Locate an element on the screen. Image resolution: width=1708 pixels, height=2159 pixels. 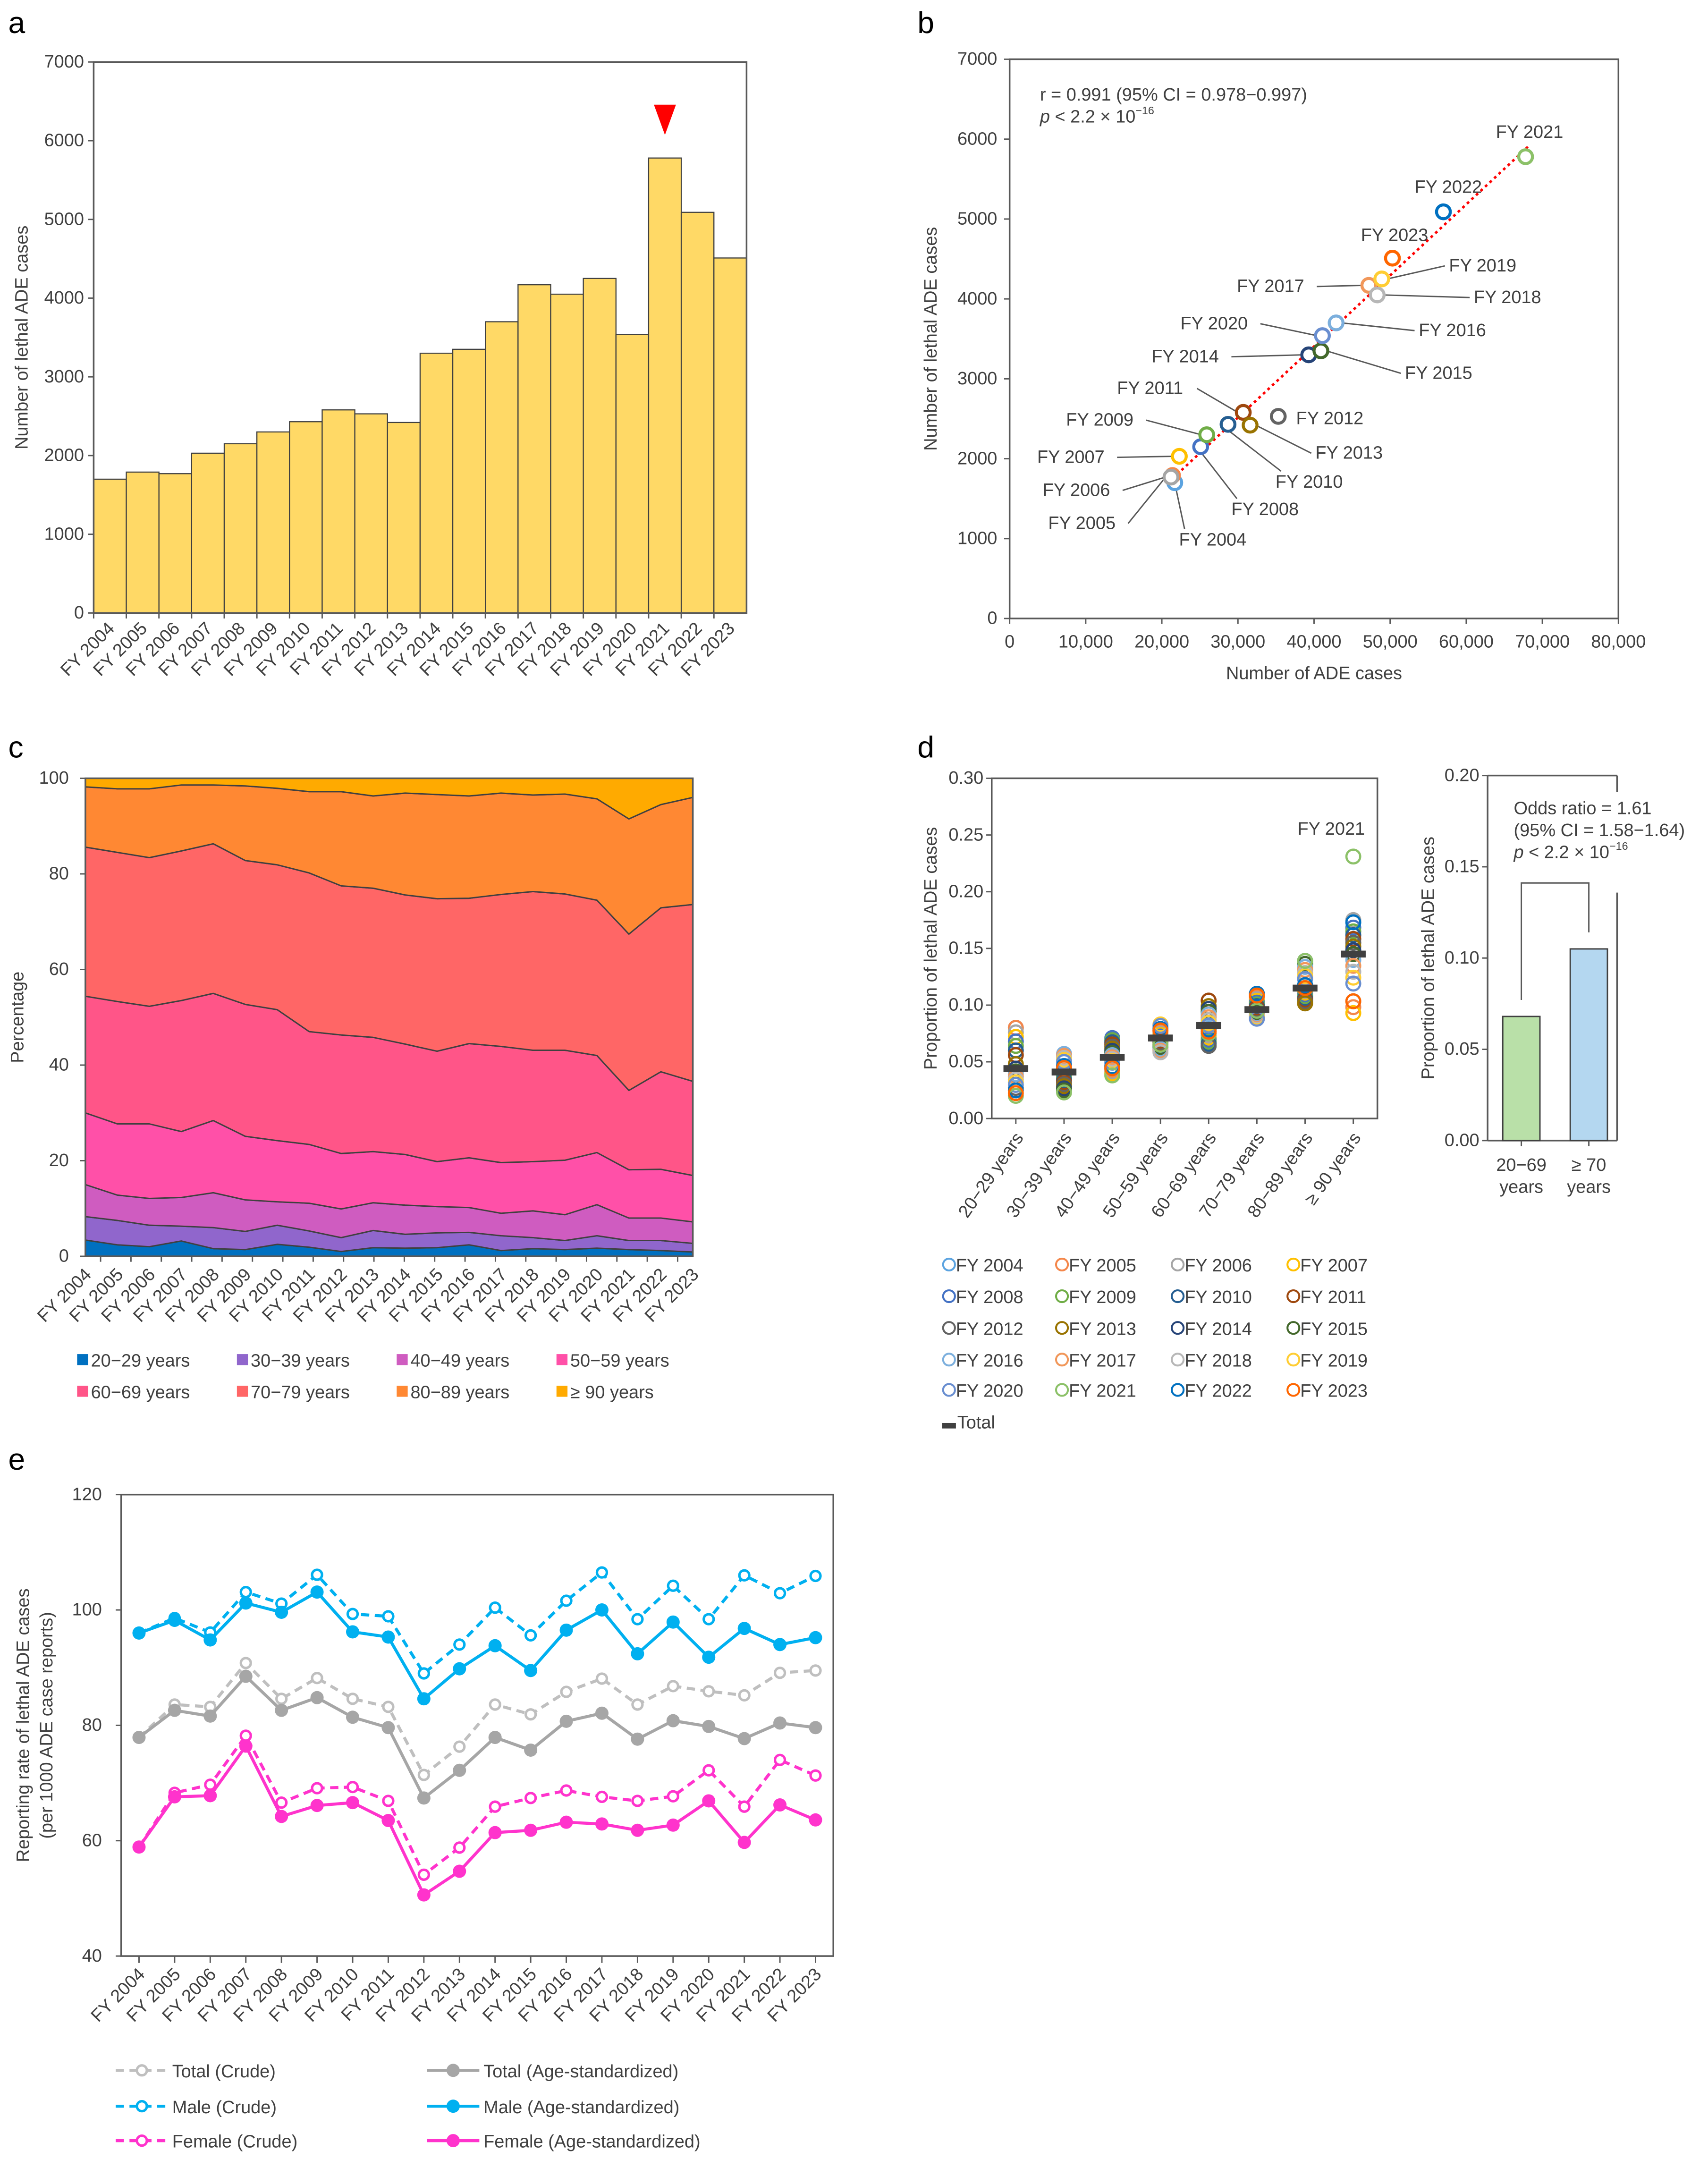
legend-item: FY 2007 is located at coordinates (1327, 1266).